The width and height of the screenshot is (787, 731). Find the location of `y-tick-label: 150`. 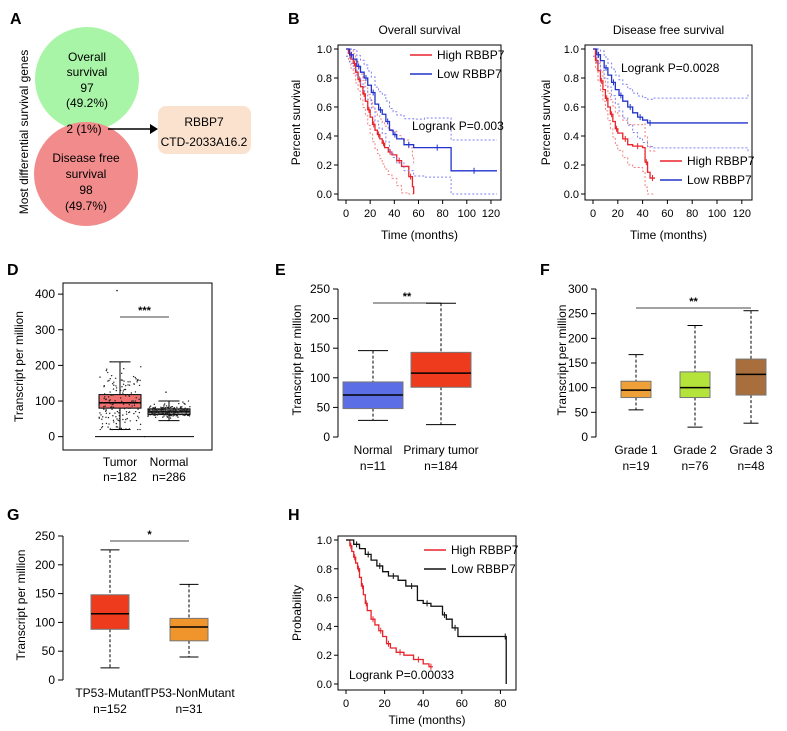

y-tick-label: 150 is located at coordinates (45, 594).